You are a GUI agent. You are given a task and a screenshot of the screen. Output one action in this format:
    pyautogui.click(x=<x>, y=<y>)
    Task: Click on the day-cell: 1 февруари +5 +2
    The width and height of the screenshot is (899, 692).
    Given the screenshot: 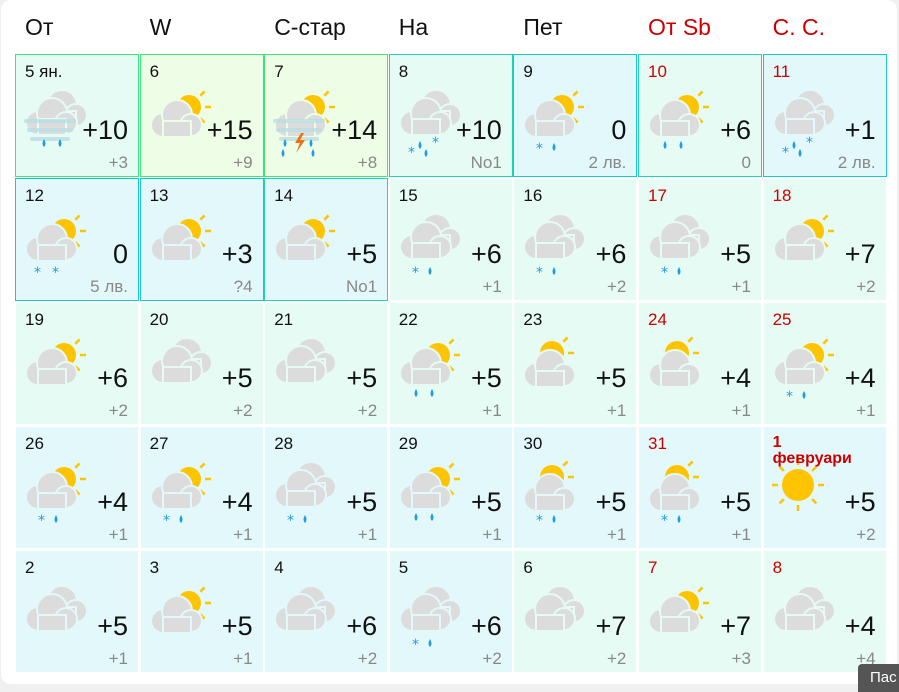 What is the action you would take?
    pyautogui.click(x=824, y=487)
    